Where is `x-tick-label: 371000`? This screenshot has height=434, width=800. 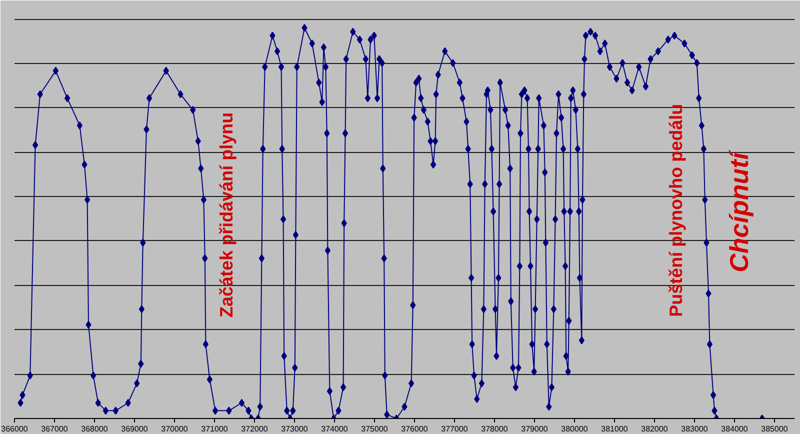 x-tick-label: 371000 is located at coordinates (214, 429).